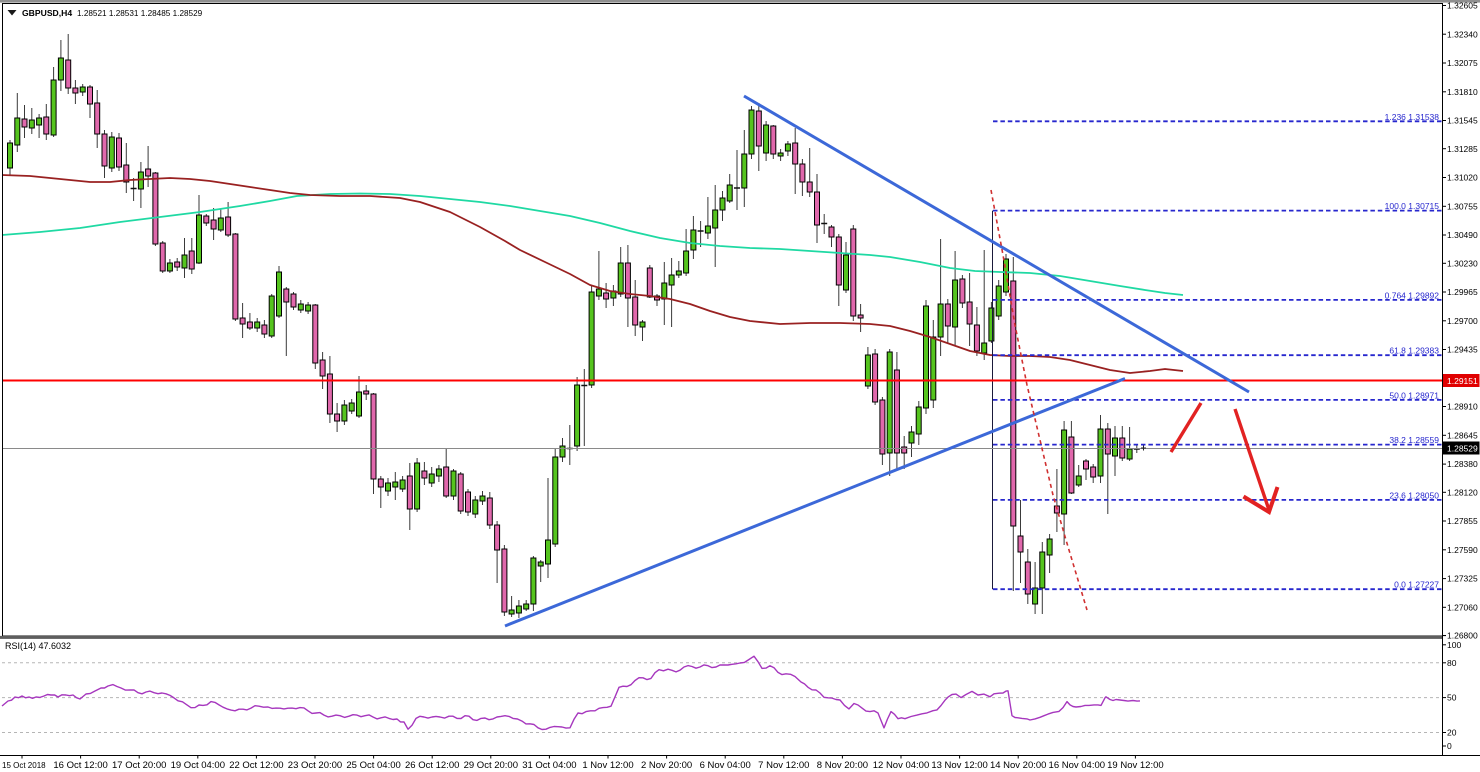 Image resolution: width=1480 pixels, height=772 pixels. What do you see at coordinates (1018, 765) in the screenshot?
I see `svg-text: 14 Nov 20:00` at bounding box center [1018, 765].